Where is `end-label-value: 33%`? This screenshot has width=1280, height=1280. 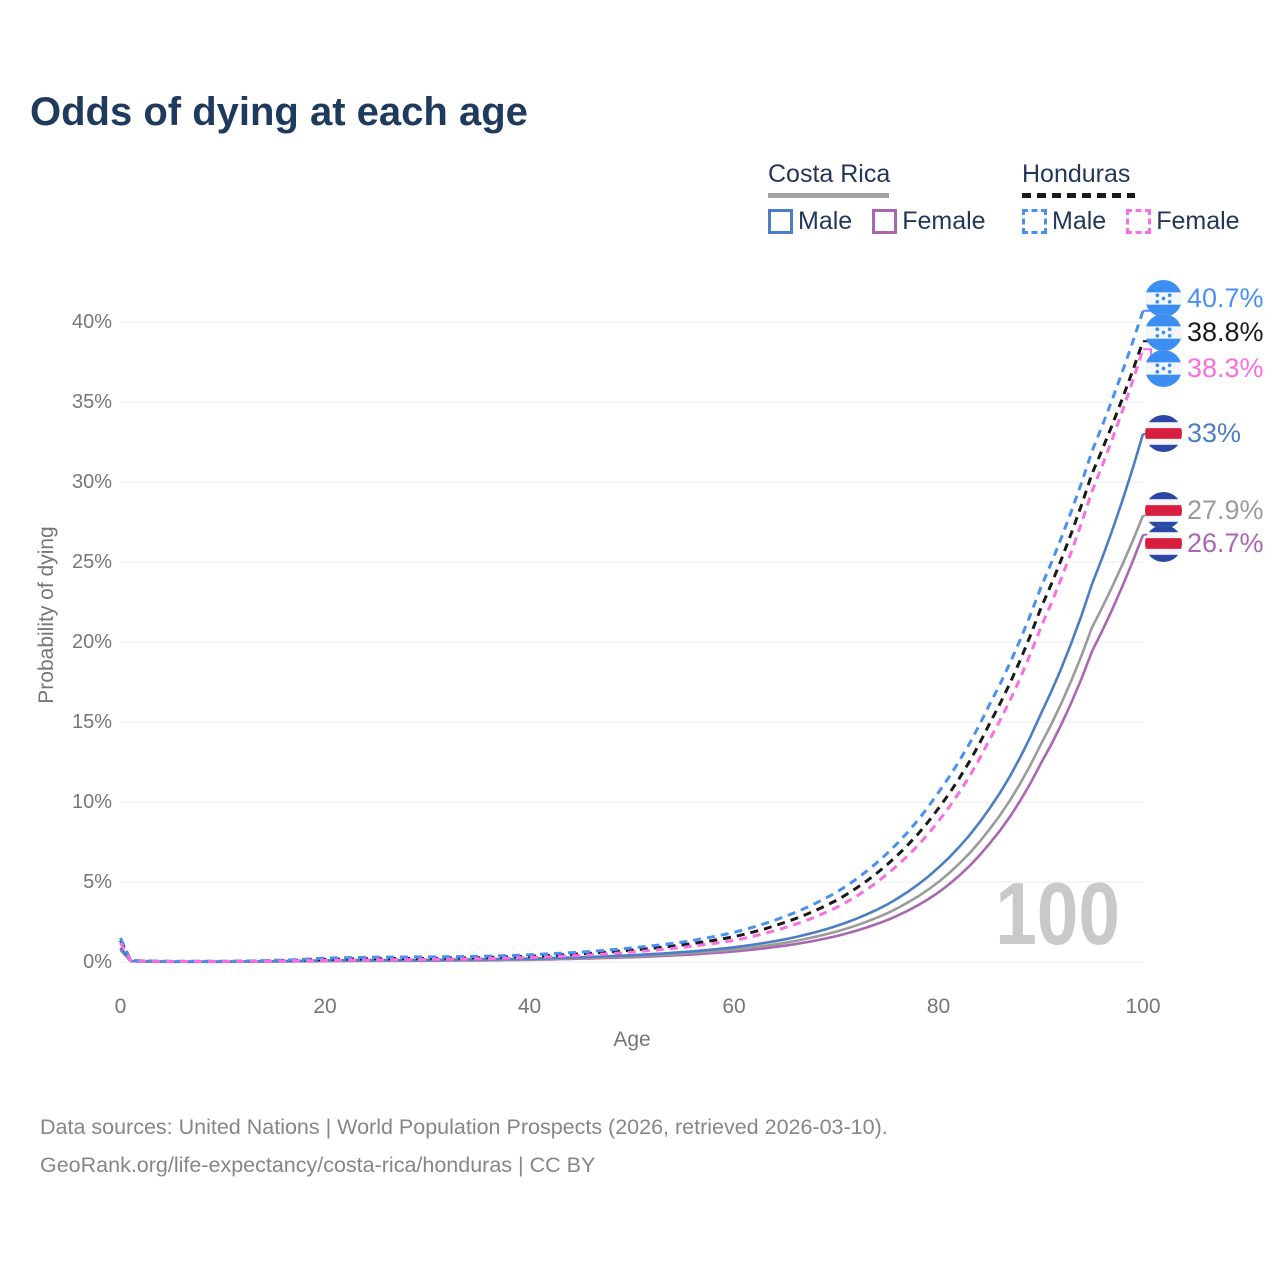 end-label-value: 33% is located at coordinates (1214, 432).